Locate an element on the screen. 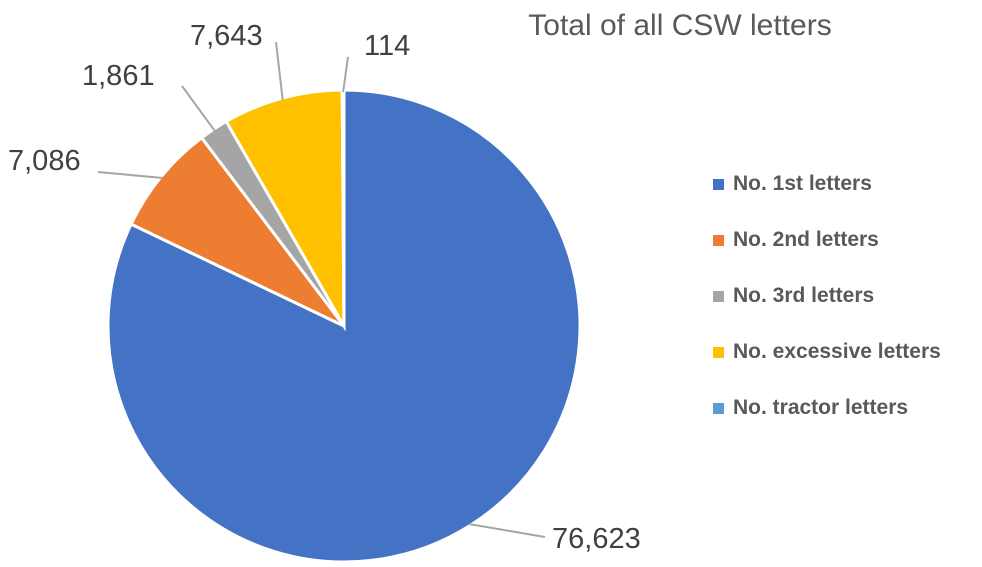 This screenshot has width=982, height=567. data-label-no-3rd-letters: 1,861 is located at coordinates (118, 76).